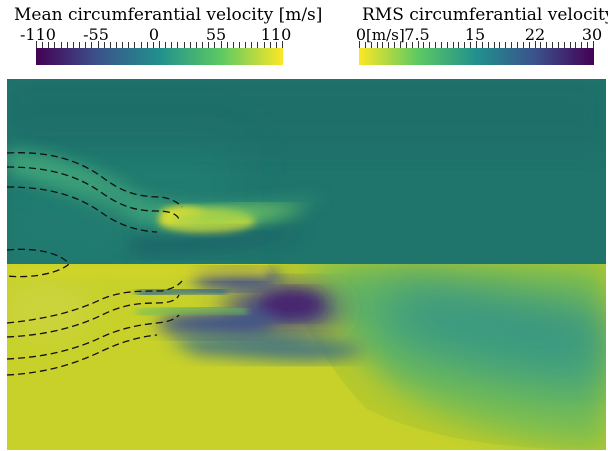  Describe the element at coordinates (96, 34) in the screenshot. I see `mean-tick-label: -55` at that location.